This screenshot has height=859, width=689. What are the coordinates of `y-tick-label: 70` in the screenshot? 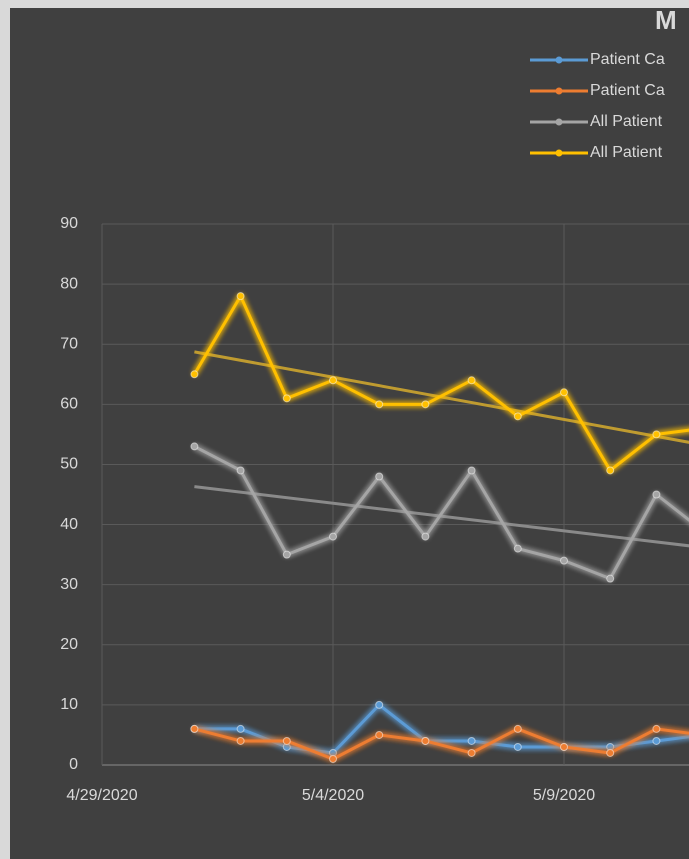 It's located at (69, 343).